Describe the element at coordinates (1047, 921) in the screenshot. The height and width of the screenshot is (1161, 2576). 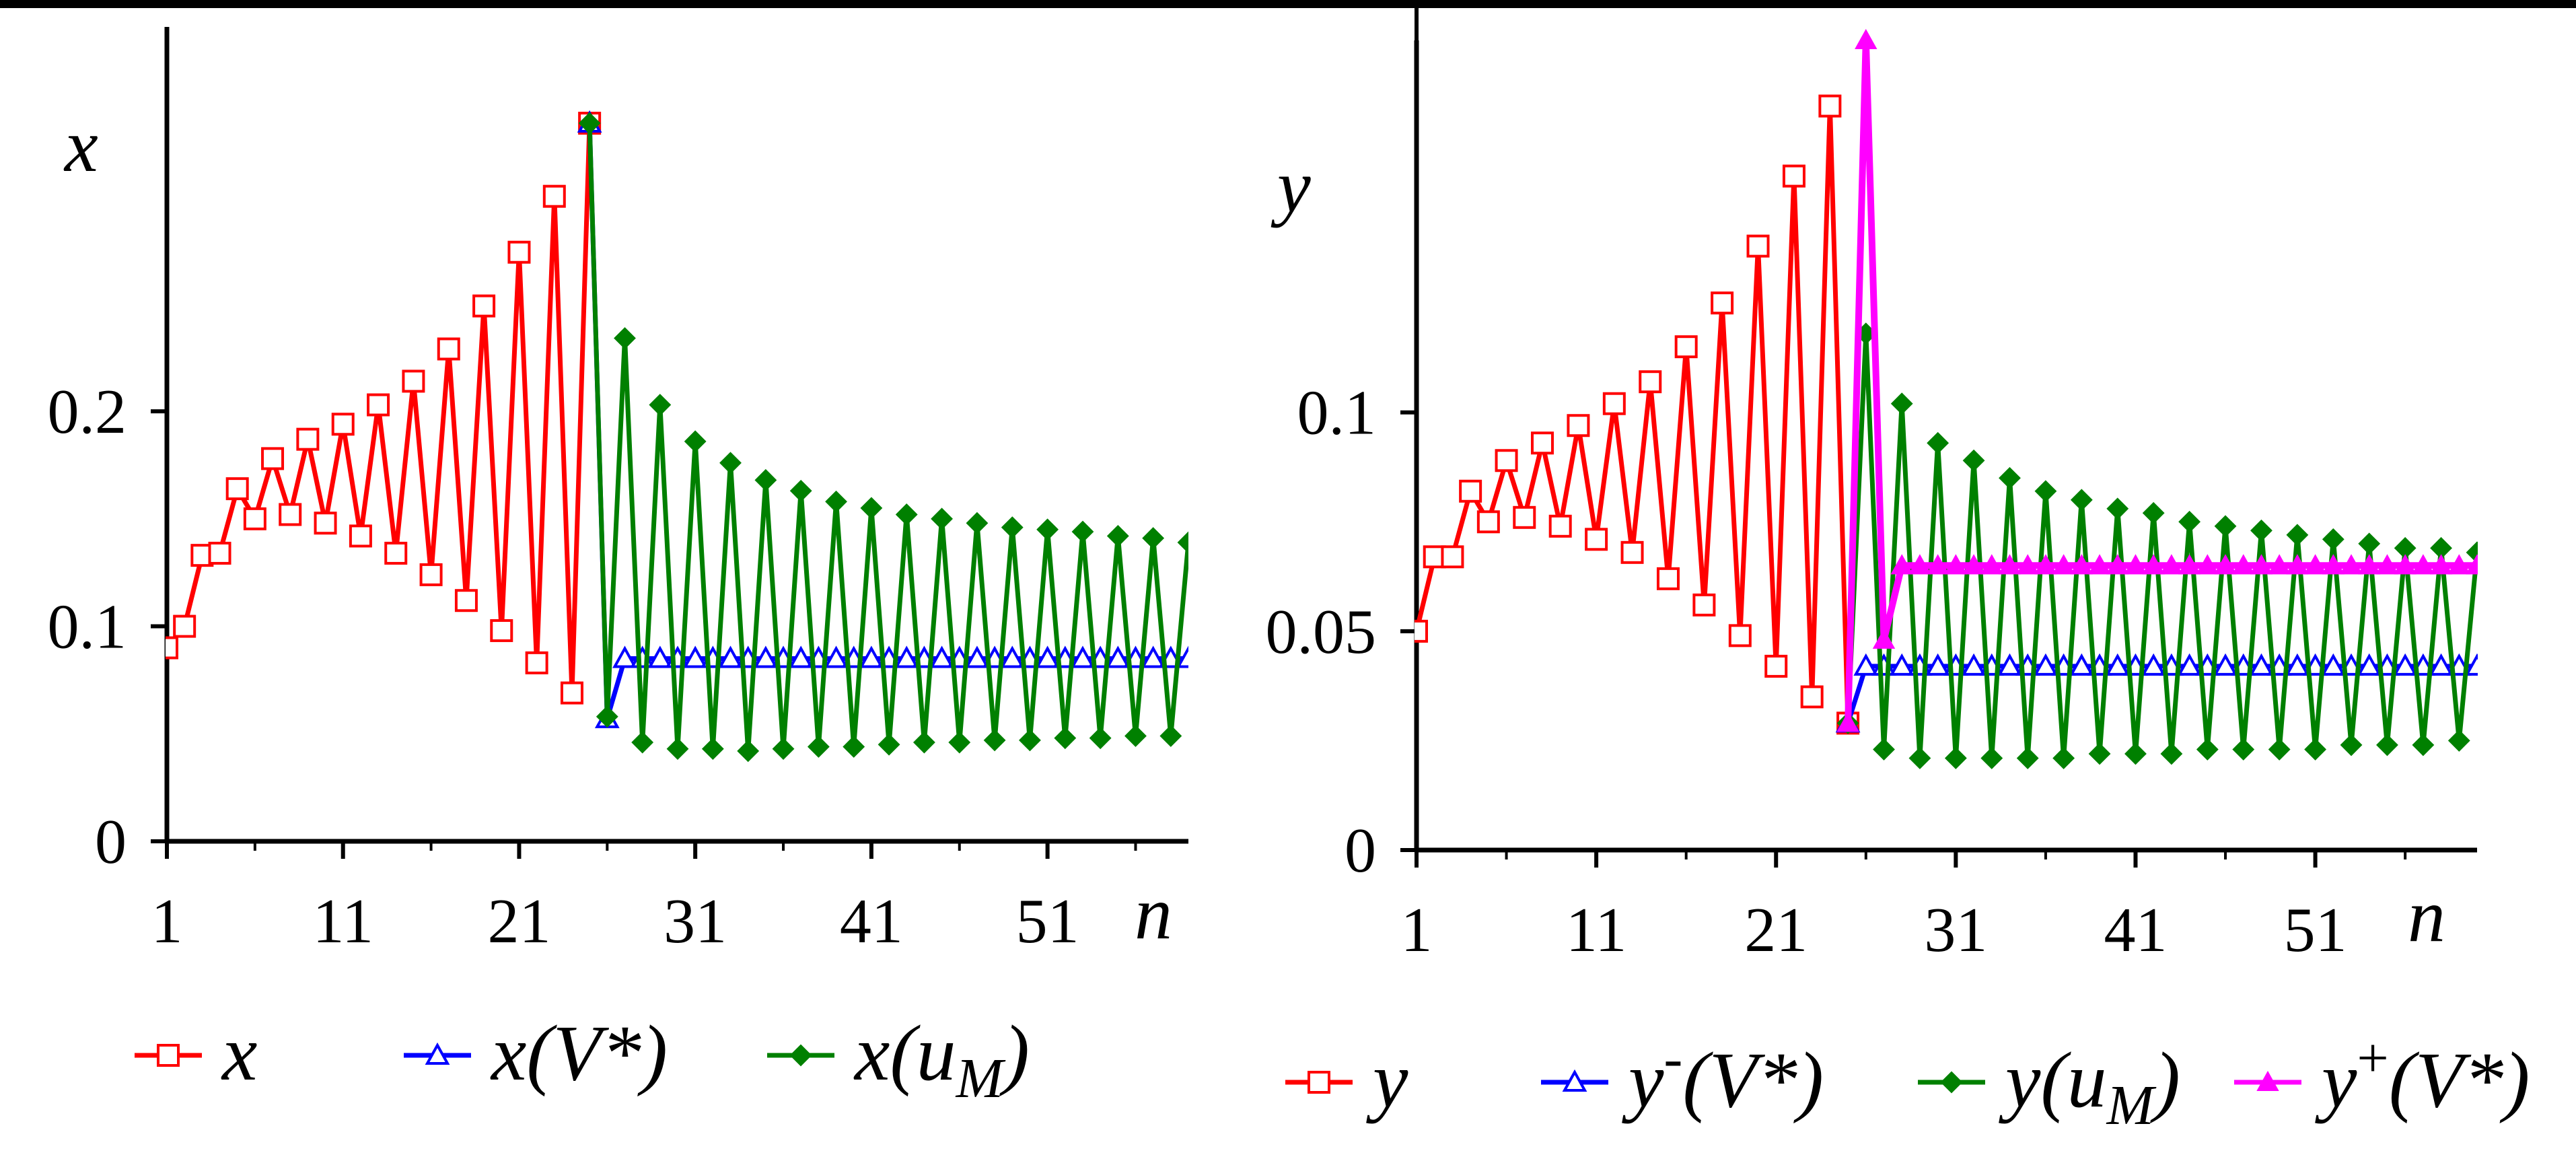
I see `x-tick-label: 51` at that location.